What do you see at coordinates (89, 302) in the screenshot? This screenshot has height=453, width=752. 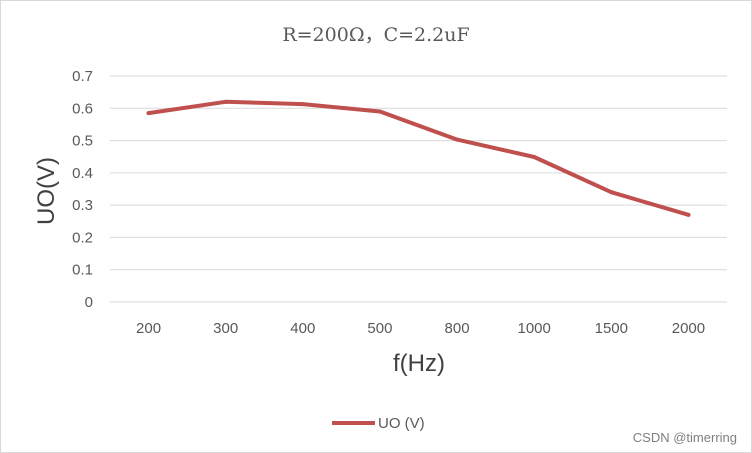 I see `y-tick-label: 0` at bounding box center [89, 302].